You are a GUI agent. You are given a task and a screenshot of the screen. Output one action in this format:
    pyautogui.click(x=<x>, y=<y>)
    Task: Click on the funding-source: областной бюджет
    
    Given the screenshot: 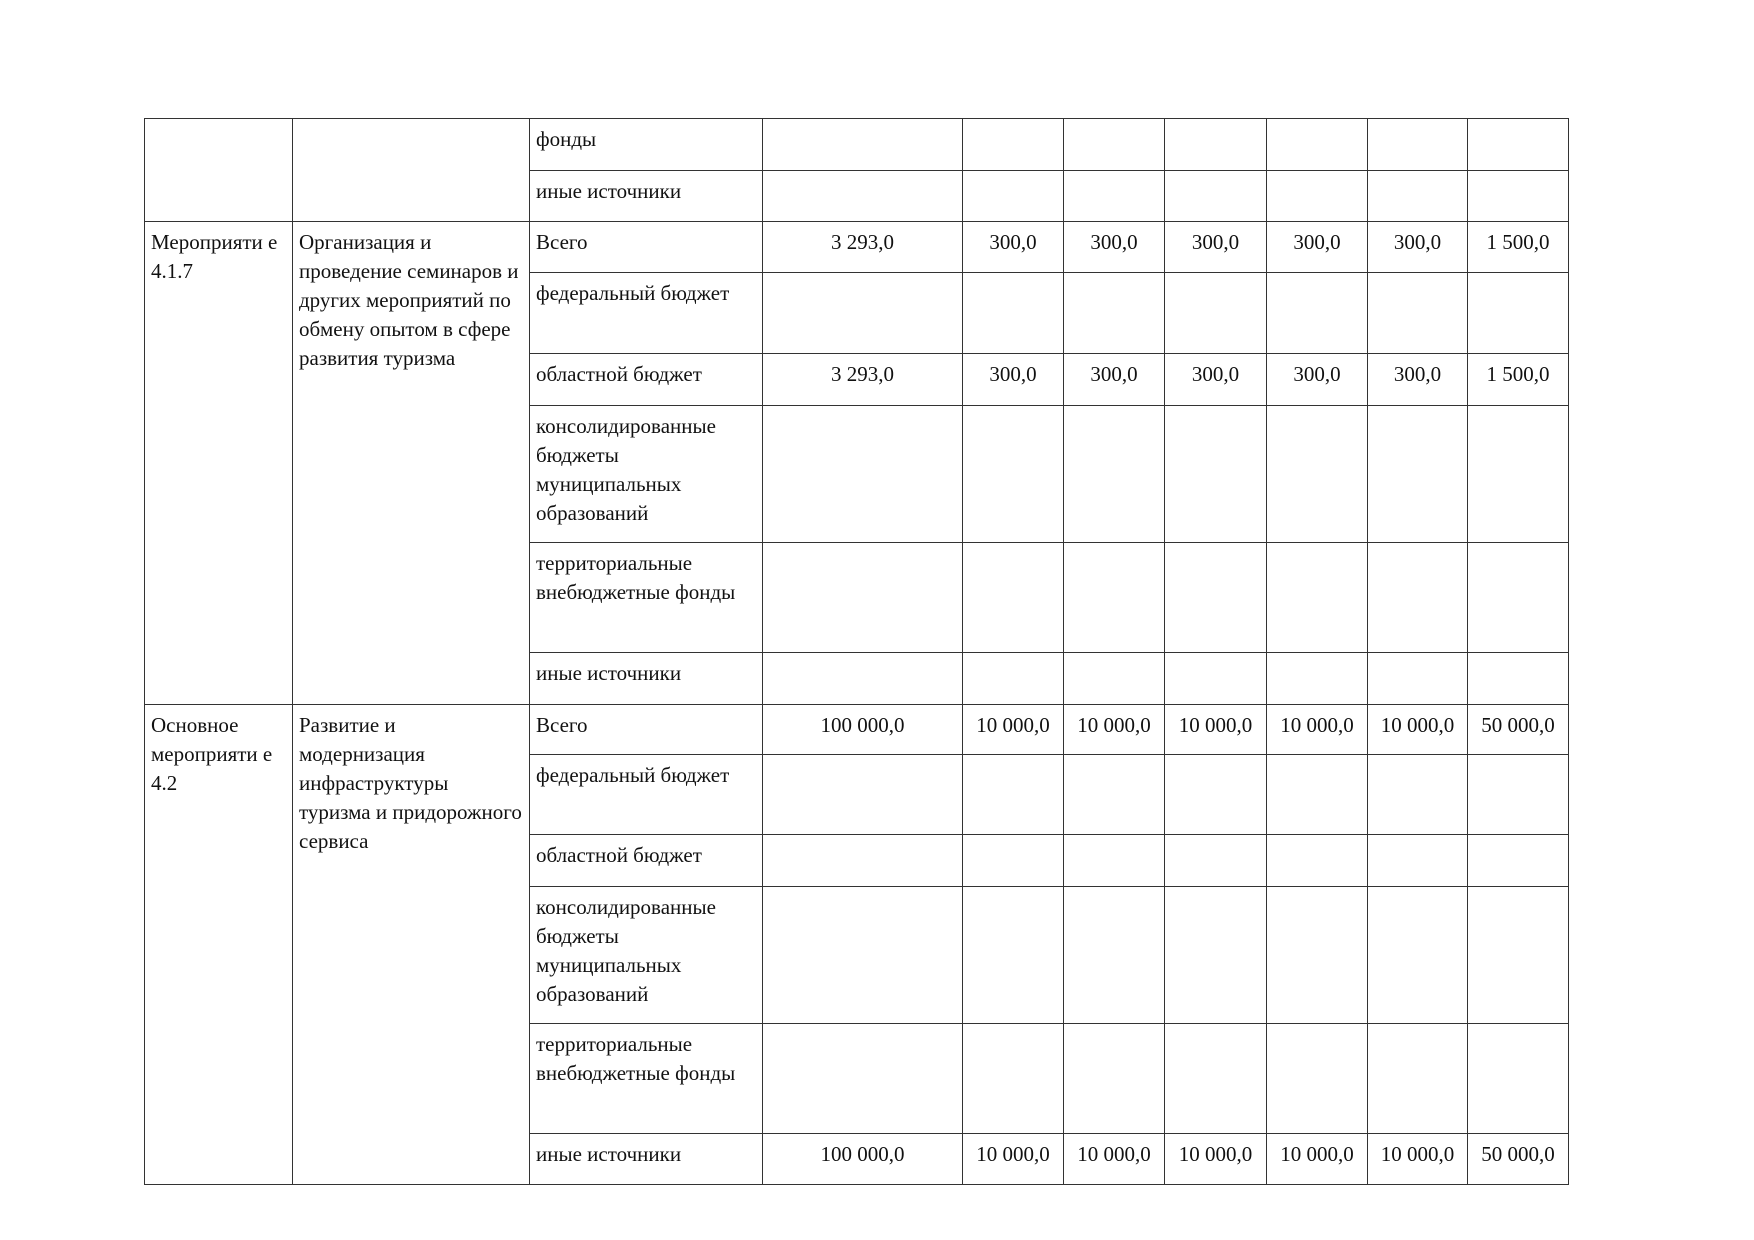 What is the action you would take?
    pyautogui.click(x=646, y=379)
    